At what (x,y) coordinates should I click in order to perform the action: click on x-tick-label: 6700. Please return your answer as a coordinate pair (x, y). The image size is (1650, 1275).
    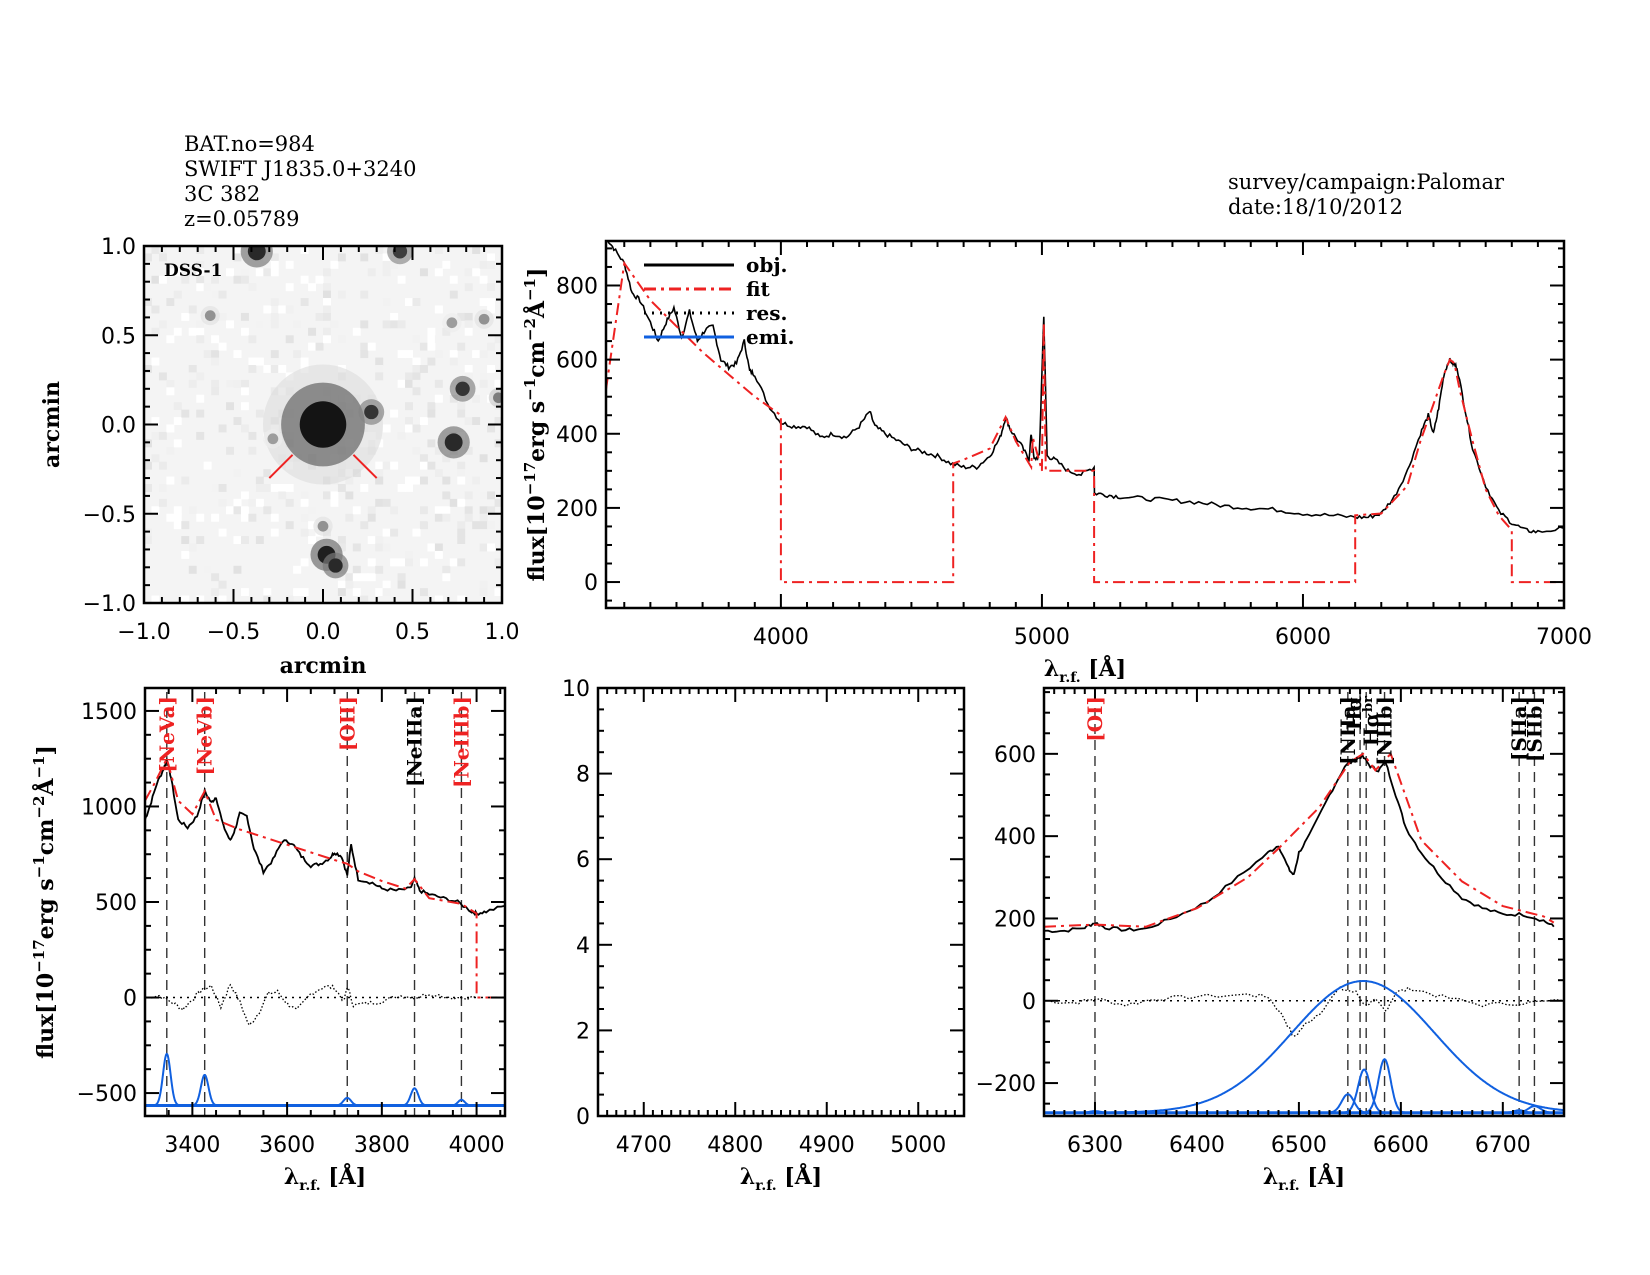
    Looking at the image, I should click on (1503, 1145).